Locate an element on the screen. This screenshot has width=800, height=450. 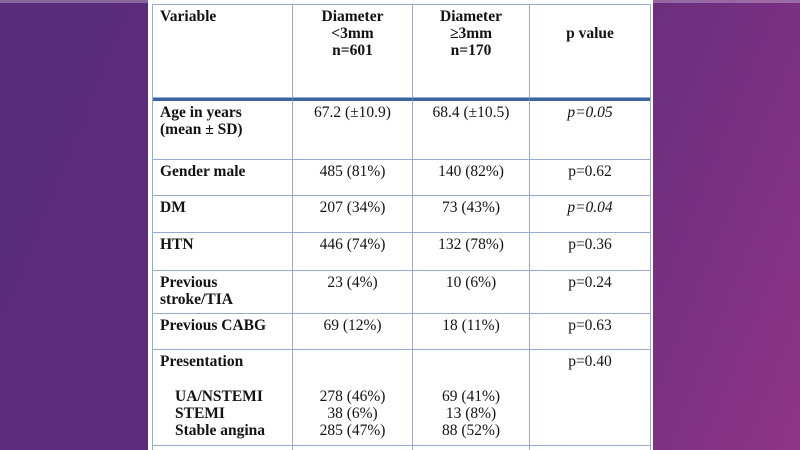
value-cell-lt3mm: 485 (81%) is located at coordinates (353, 178).